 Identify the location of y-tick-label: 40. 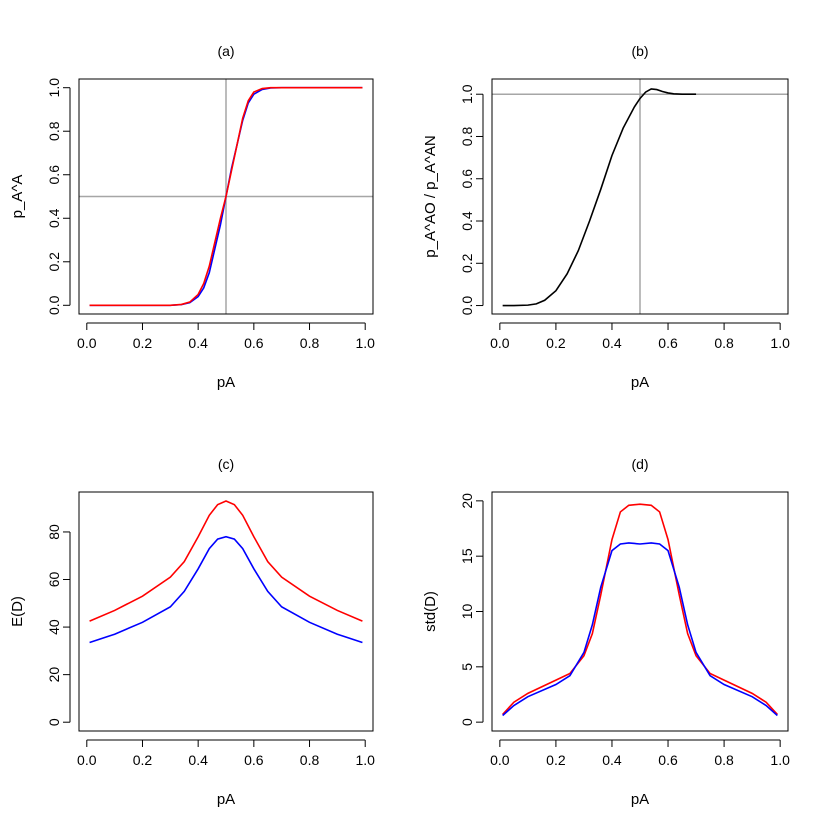
(54, 627).